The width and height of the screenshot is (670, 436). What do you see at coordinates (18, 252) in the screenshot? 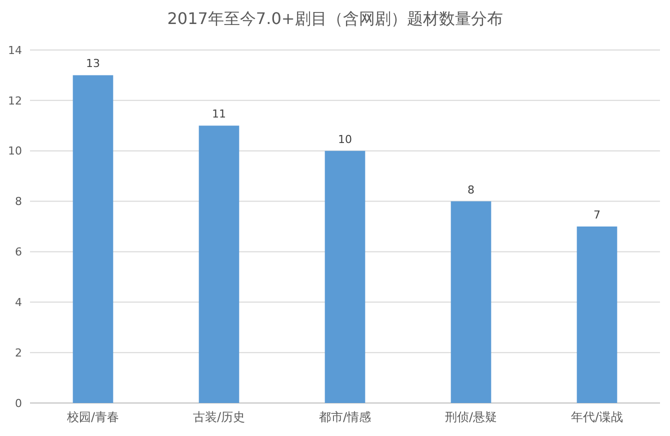
I see `y-tick-label: 6` at bounding box center [18, 252].